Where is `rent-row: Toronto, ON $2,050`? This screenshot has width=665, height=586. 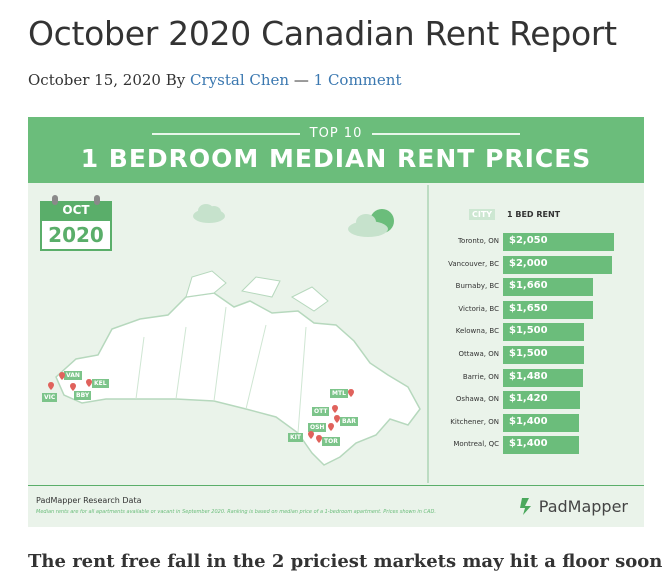 rent-row: Toronto, ON $2,050 is located at coordinates (529, 242).